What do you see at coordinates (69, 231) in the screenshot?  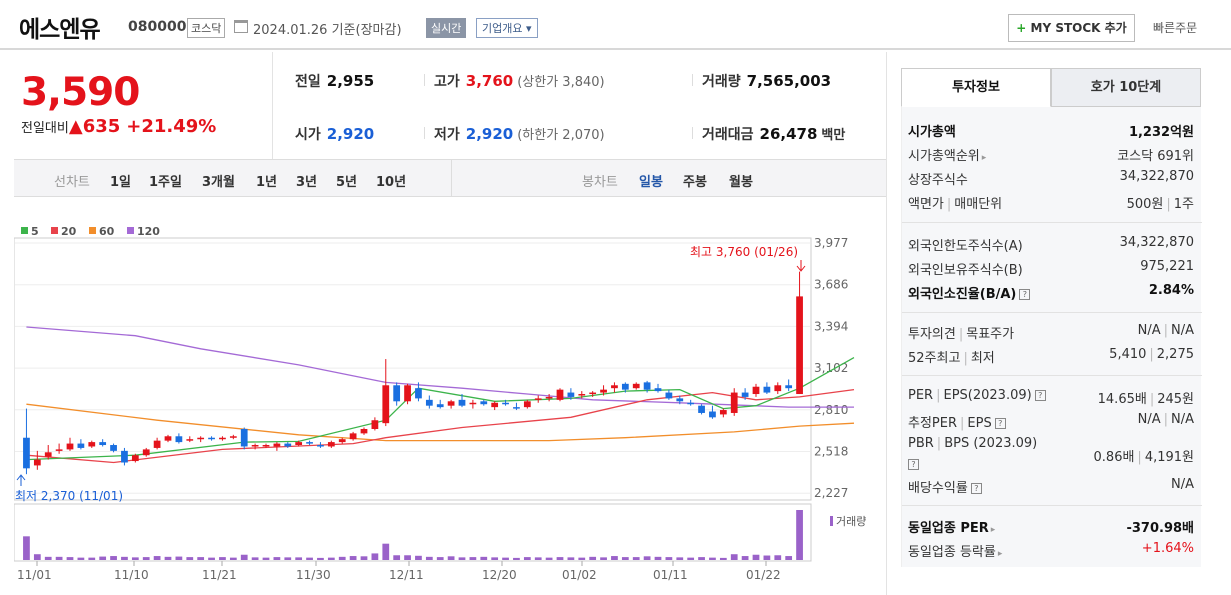 I see `legend-label: 20` at bounding box center [69, 231].